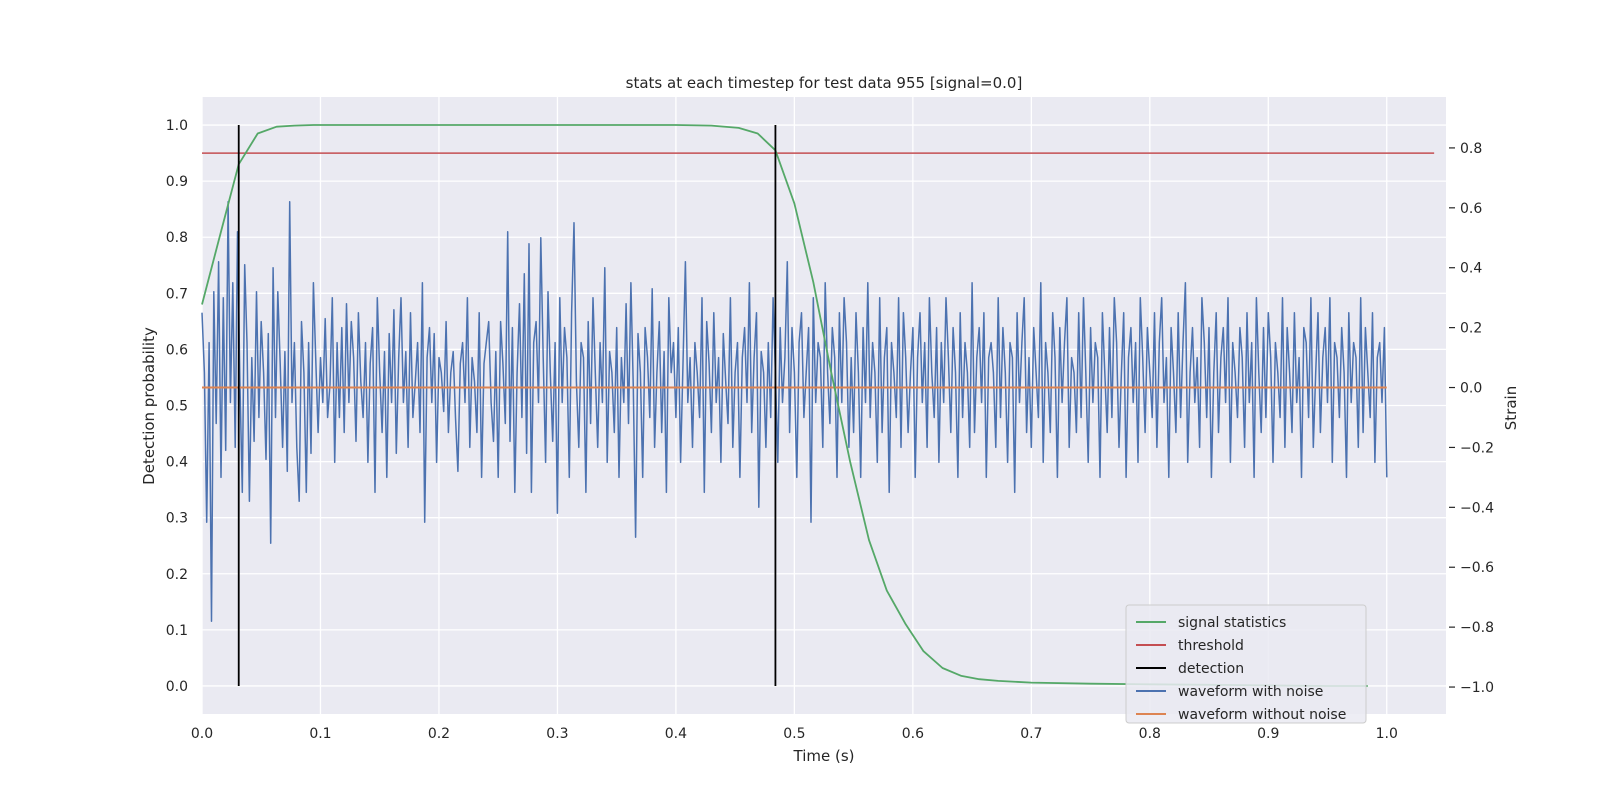 The height and width of the screenshot is (800, 1600). What do you see at coordinates (177, 519) in the screenshot?
I see `y-tick-label: 0.3` at bounding box center [177, 519].